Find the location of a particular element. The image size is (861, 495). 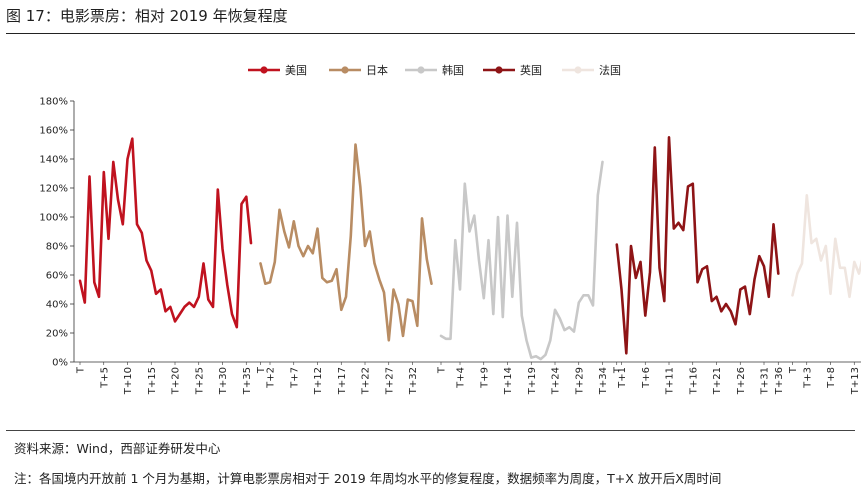

header-divider is located at coordinates (430, 33).